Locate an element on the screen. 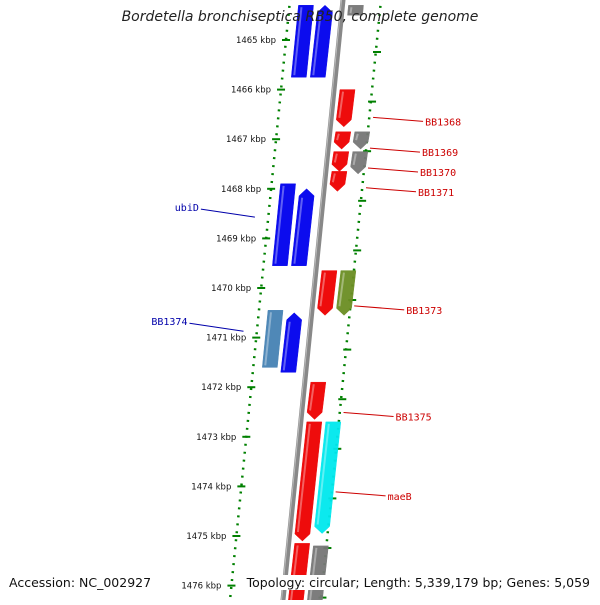 The height and width of the screenshot is (605, 600). tick-label: 1475 kbp is located at coordinates (206, 537).